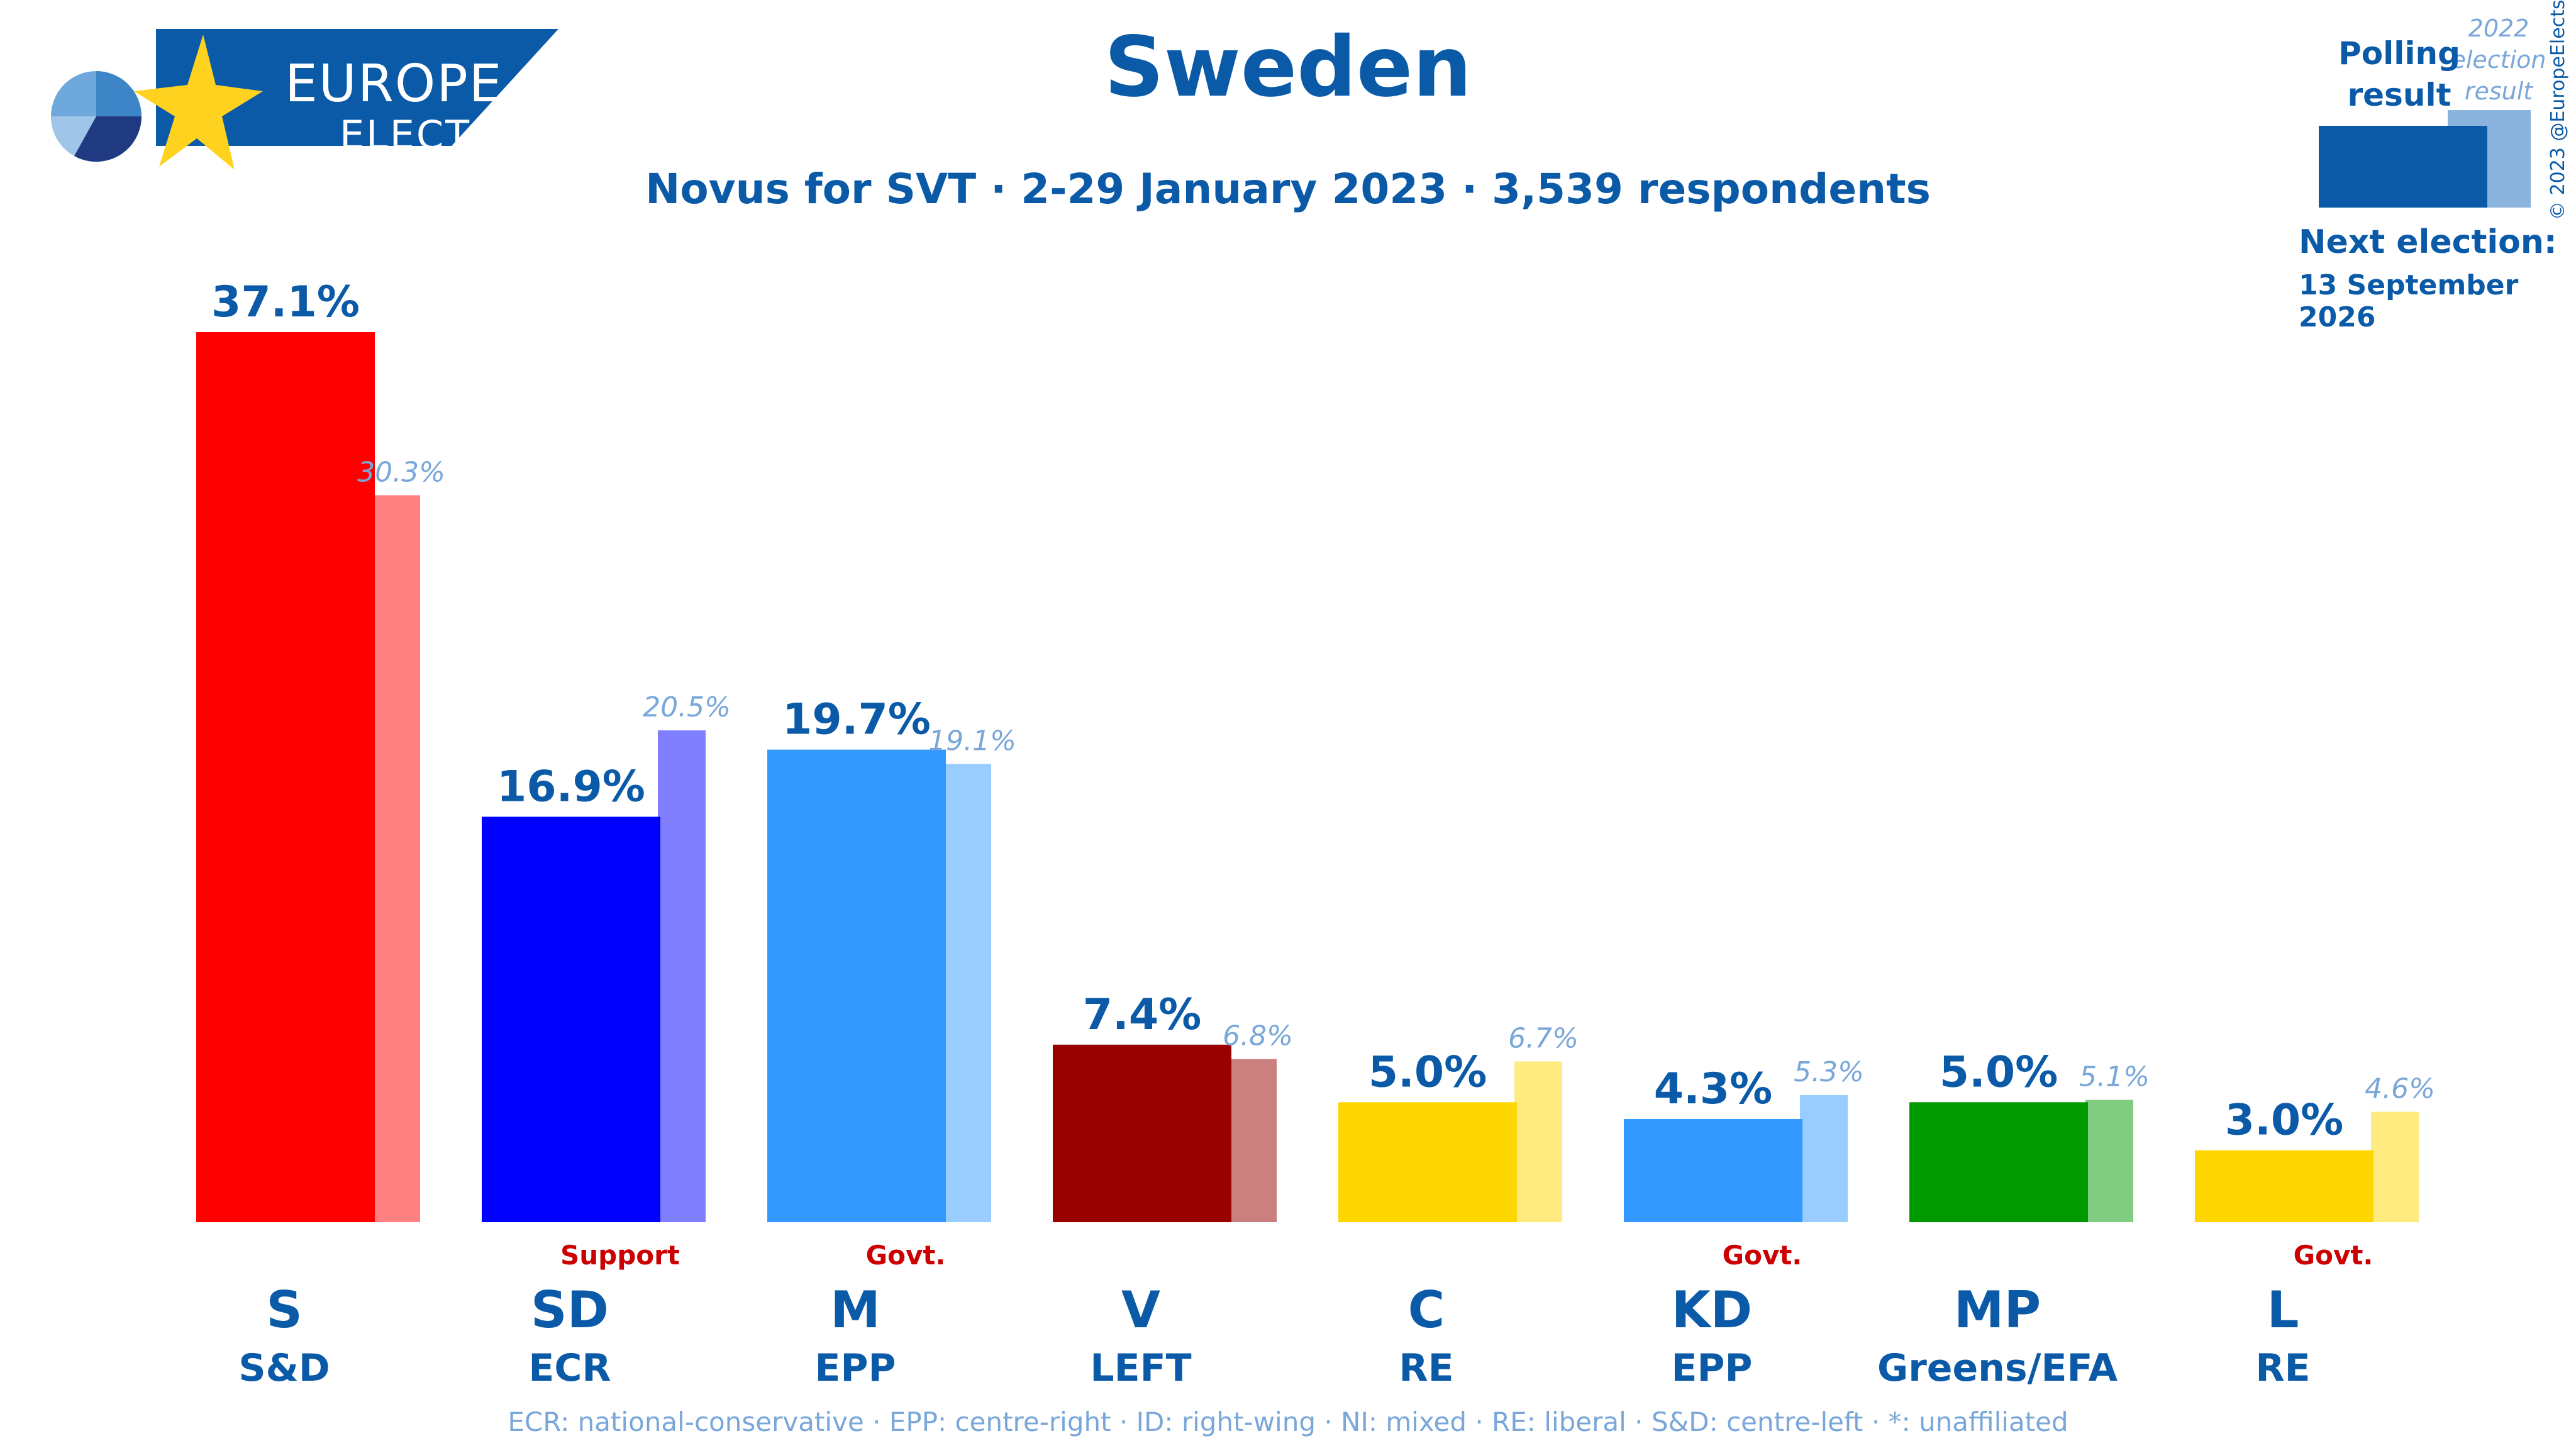  I want to click on election-value-label: 20.5%, so click(687, 707).